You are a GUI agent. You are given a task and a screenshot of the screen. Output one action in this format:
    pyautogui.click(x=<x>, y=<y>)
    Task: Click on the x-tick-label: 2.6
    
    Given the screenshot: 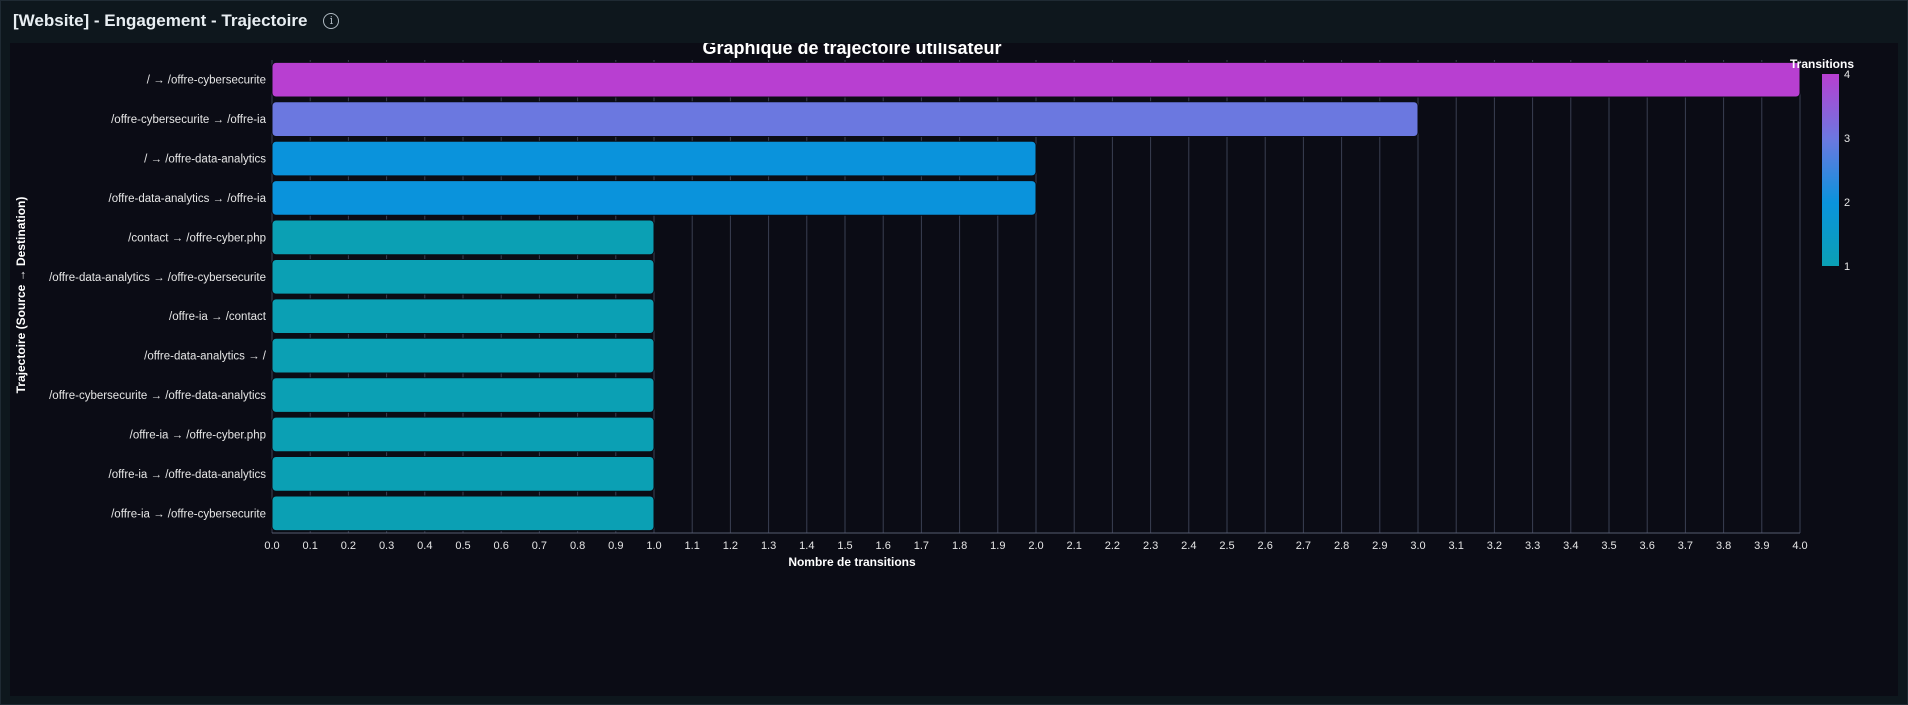 What is the action you would take?
    pyautogui.click(x=1265, y=546)
    